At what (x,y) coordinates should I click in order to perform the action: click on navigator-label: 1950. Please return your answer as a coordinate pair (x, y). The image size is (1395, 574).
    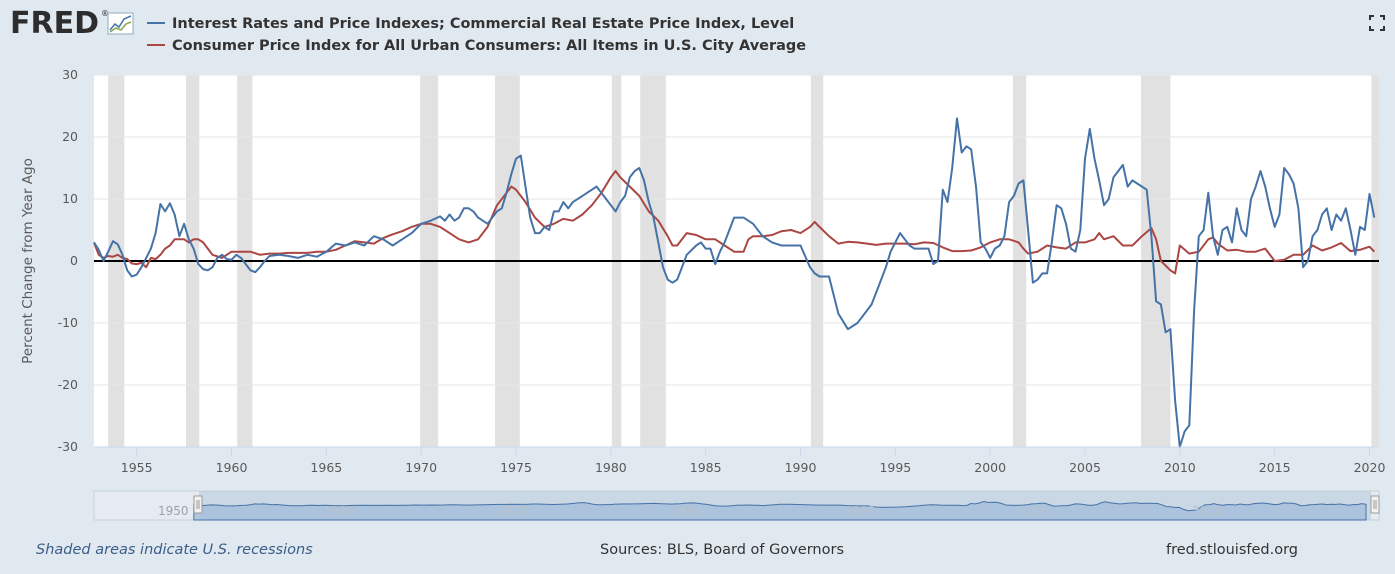
    Looking at the image, I should click on (173, 511).